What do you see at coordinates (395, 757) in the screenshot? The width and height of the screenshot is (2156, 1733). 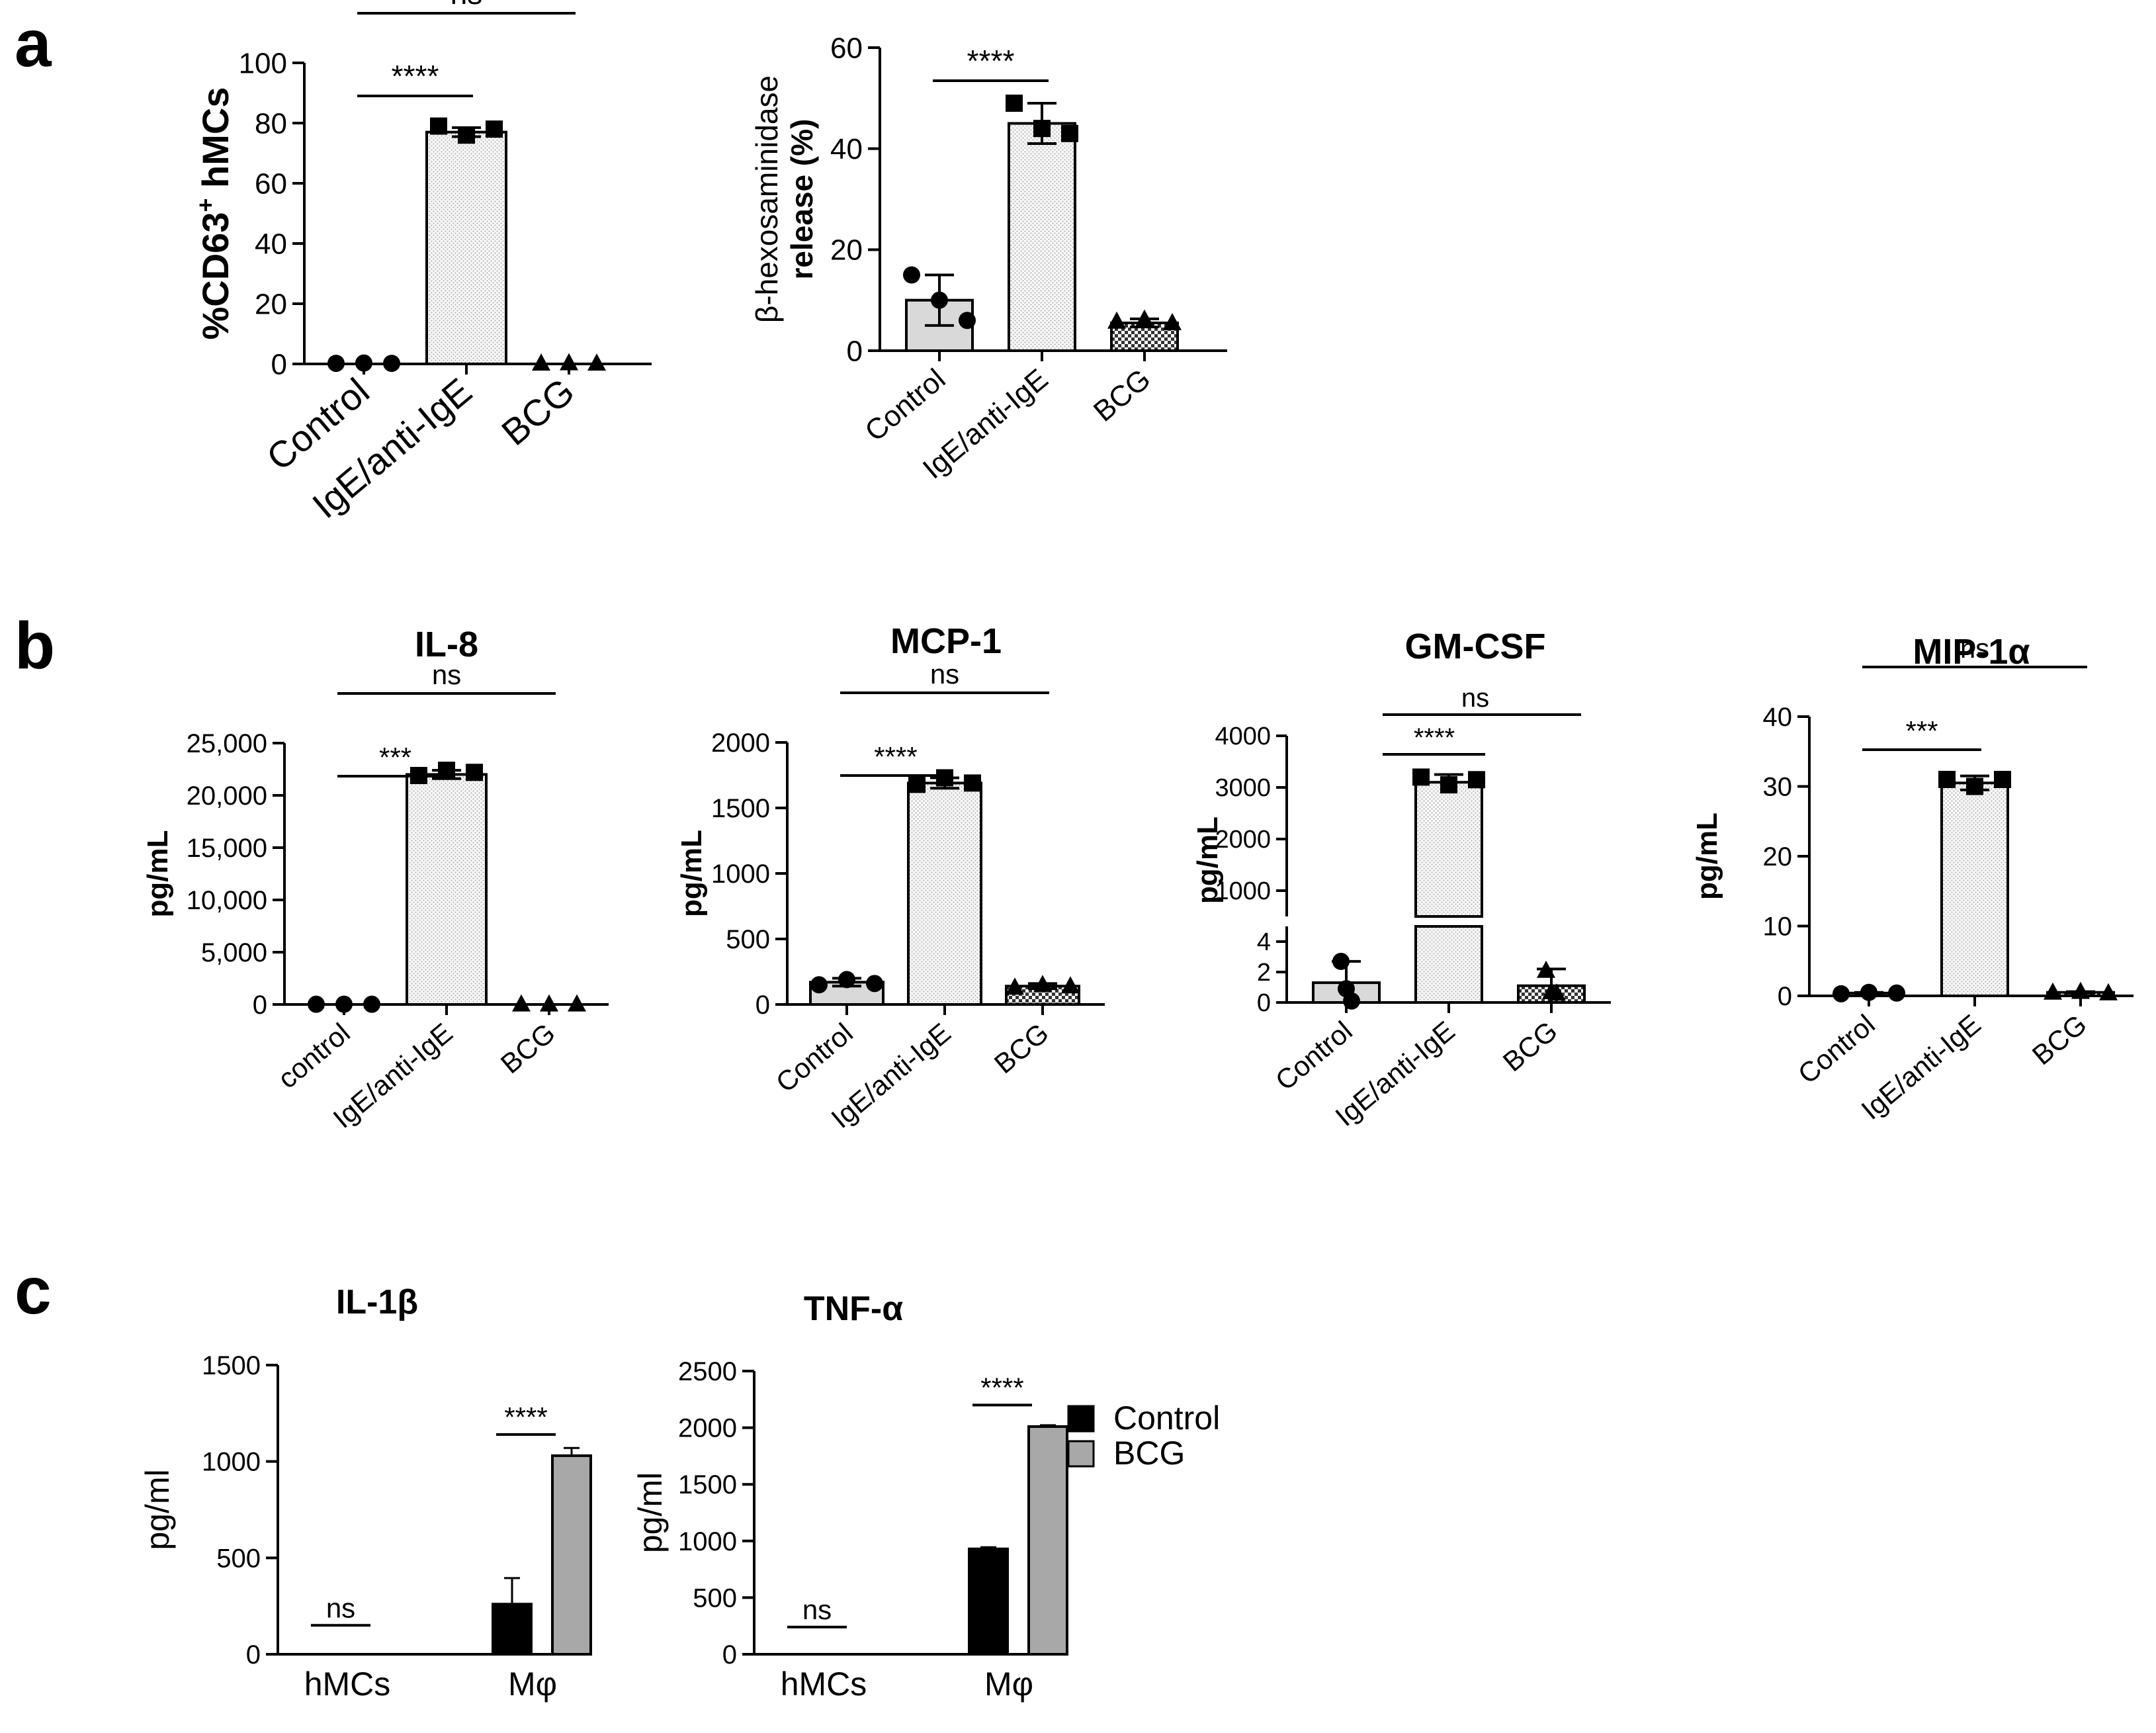 I see `b1-significance-label: ***` at bounding box center [395, 757].